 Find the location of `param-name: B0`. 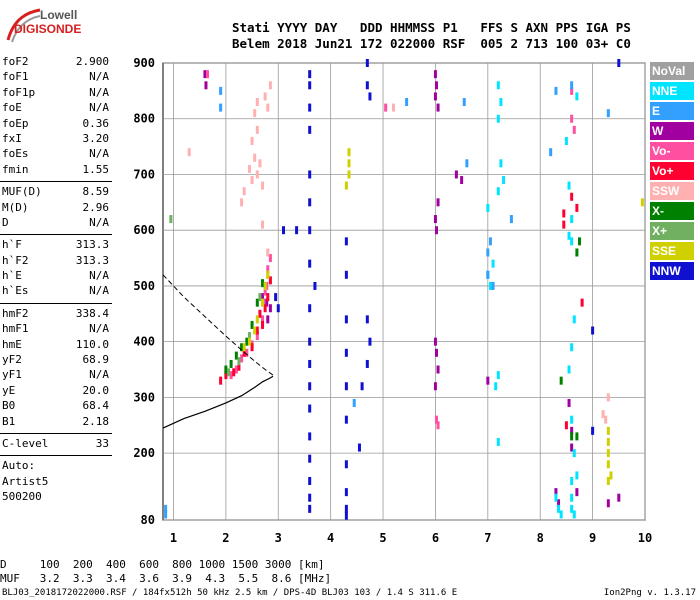

param-name: B0 is located at coordinates (9, 406).